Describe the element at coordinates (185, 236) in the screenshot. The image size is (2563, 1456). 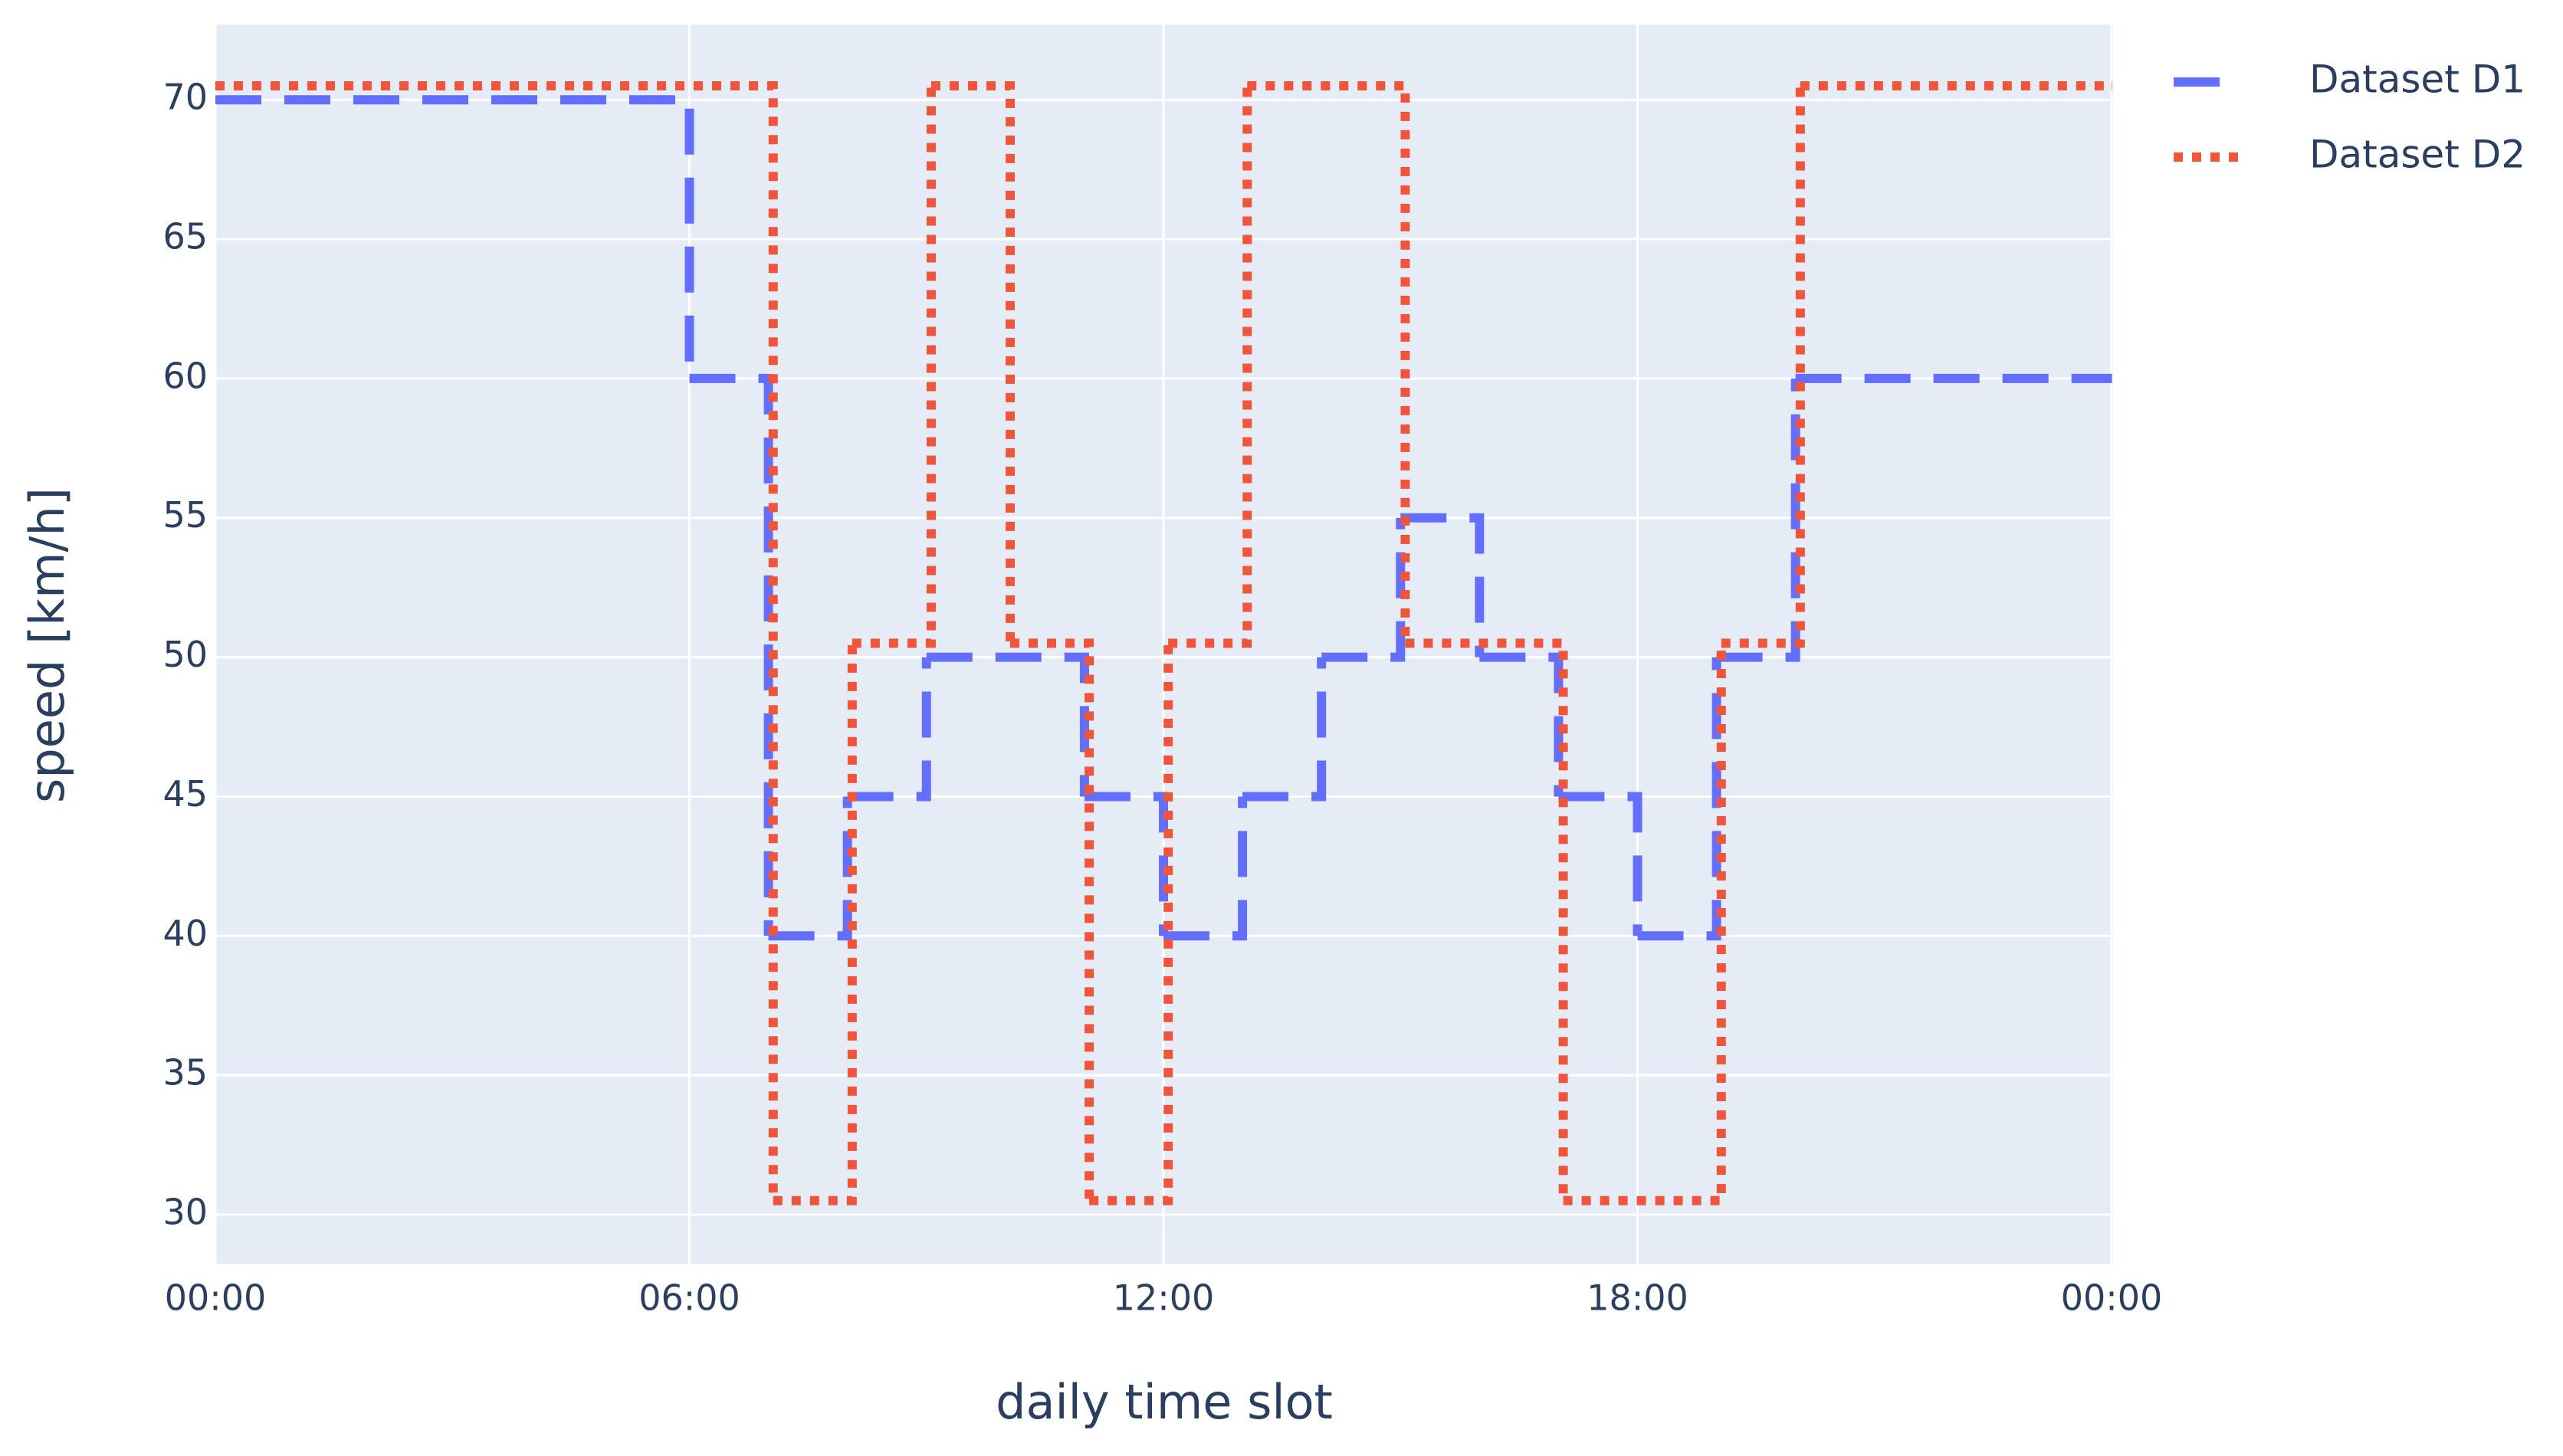
I see `y-tick-label: 65` at that location.